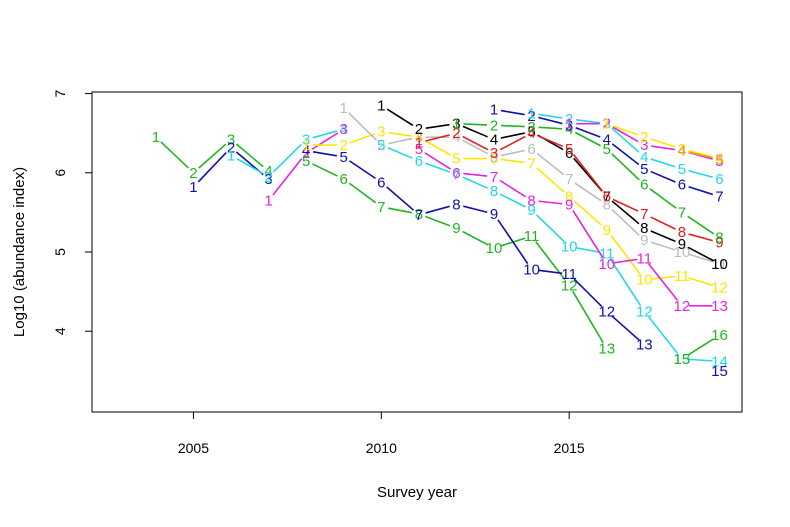 This screenshot has height=527, width=790. Describe the element at coordinates (606, 264) in the screenshot. I see `point-label: 10` at that location.